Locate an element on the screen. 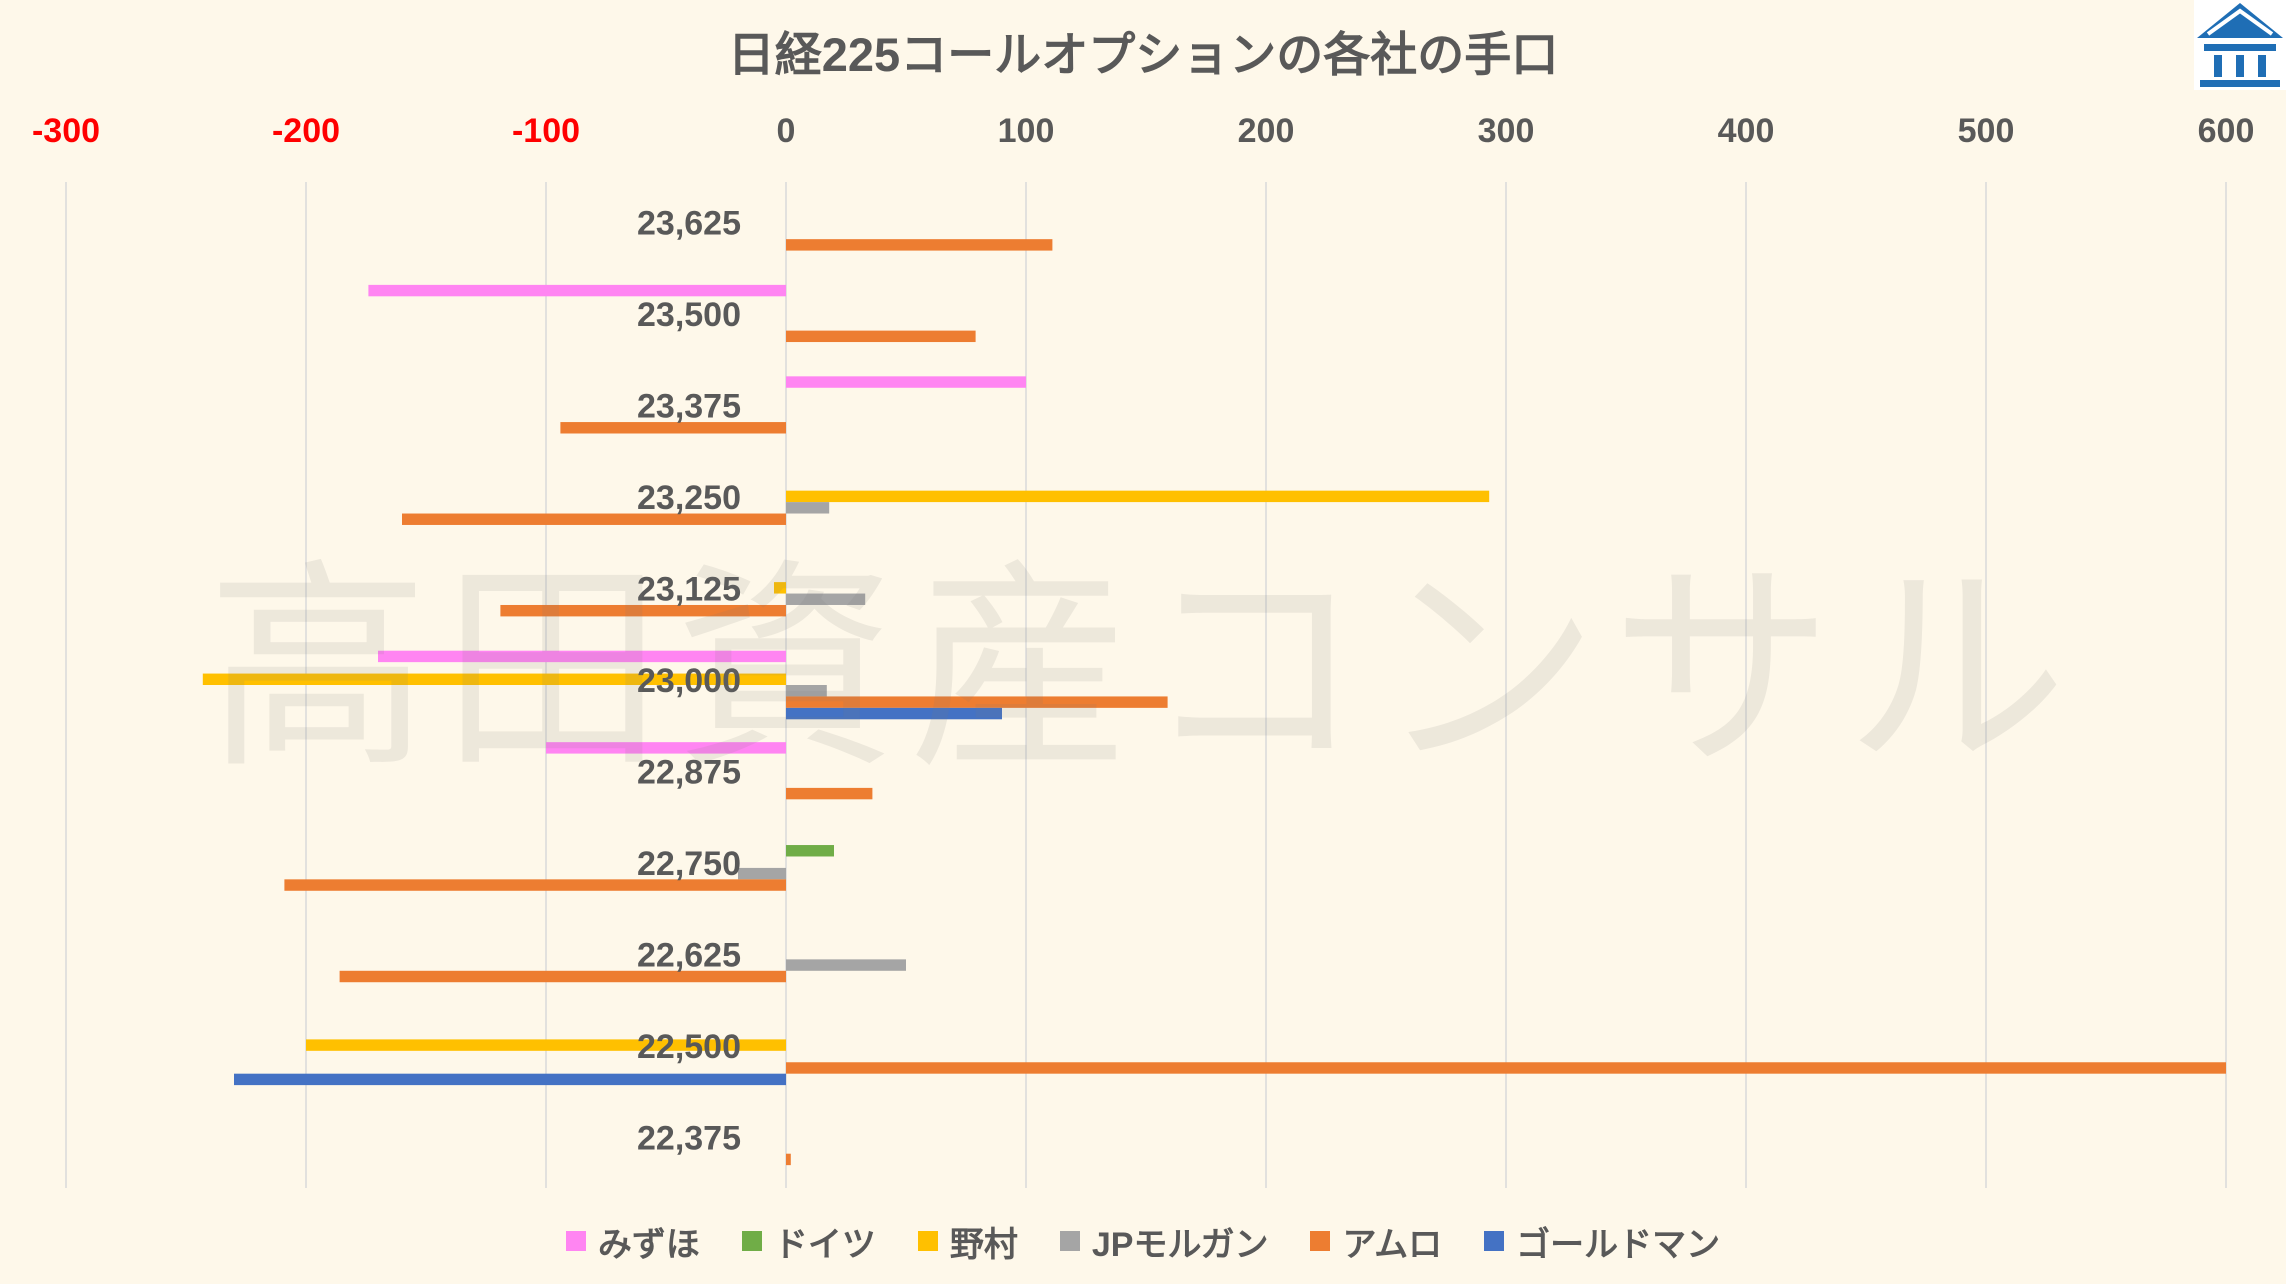  x-tick-label-minus-100: -100 is located at coordinates (546, 131).